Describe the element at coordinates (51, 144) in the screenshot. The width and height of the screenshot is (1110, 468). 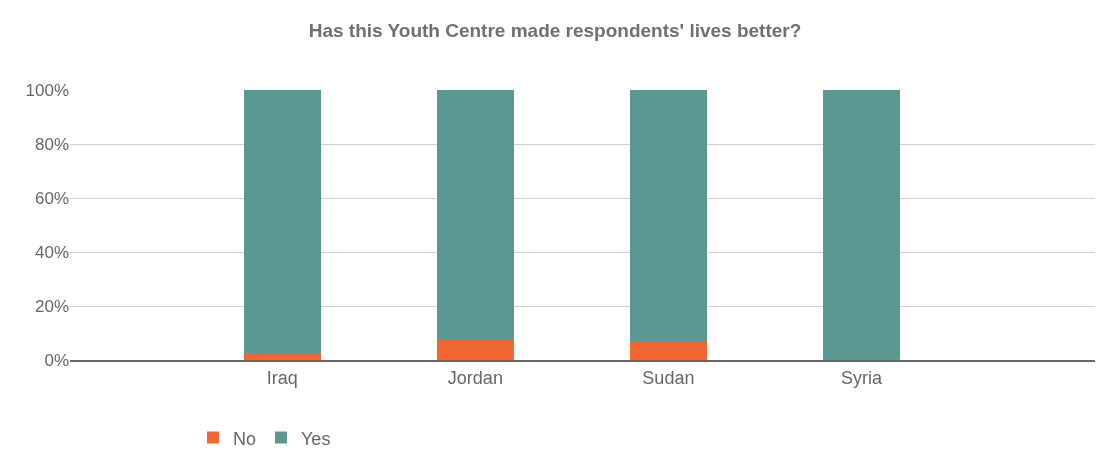
I see `y-tick-label: 80%` at that location.